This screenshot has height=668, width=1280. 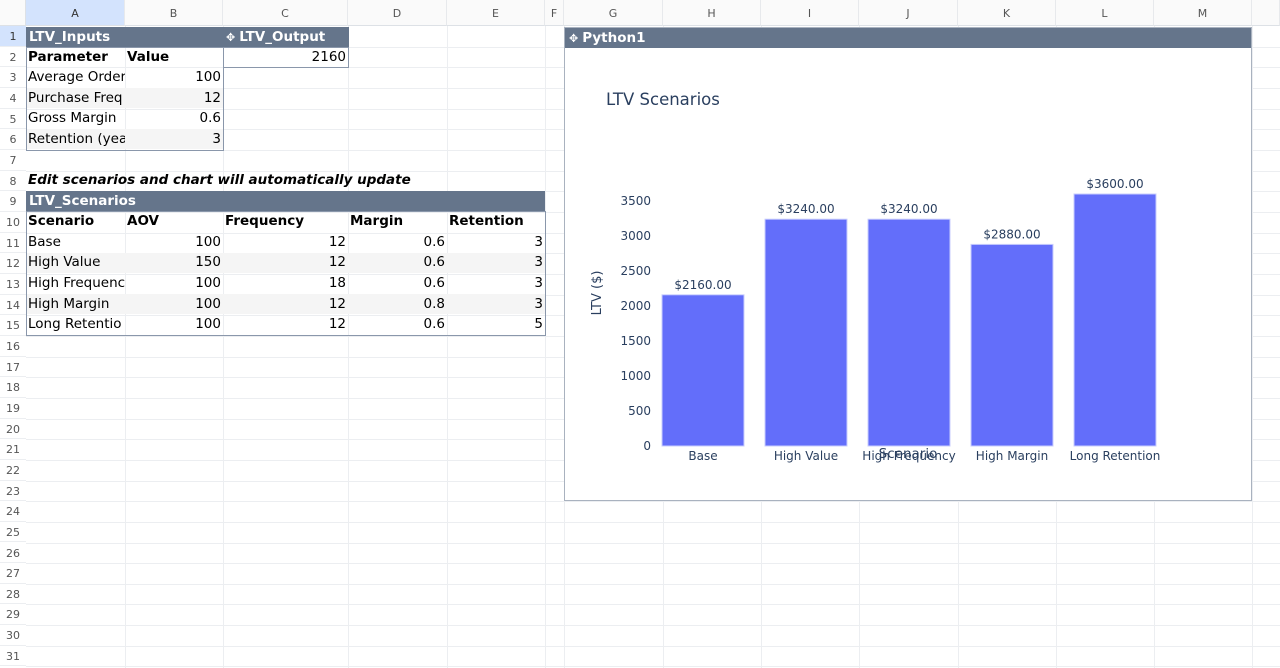 I want to click on row-header-2: 2, so click(x=13, y=57).